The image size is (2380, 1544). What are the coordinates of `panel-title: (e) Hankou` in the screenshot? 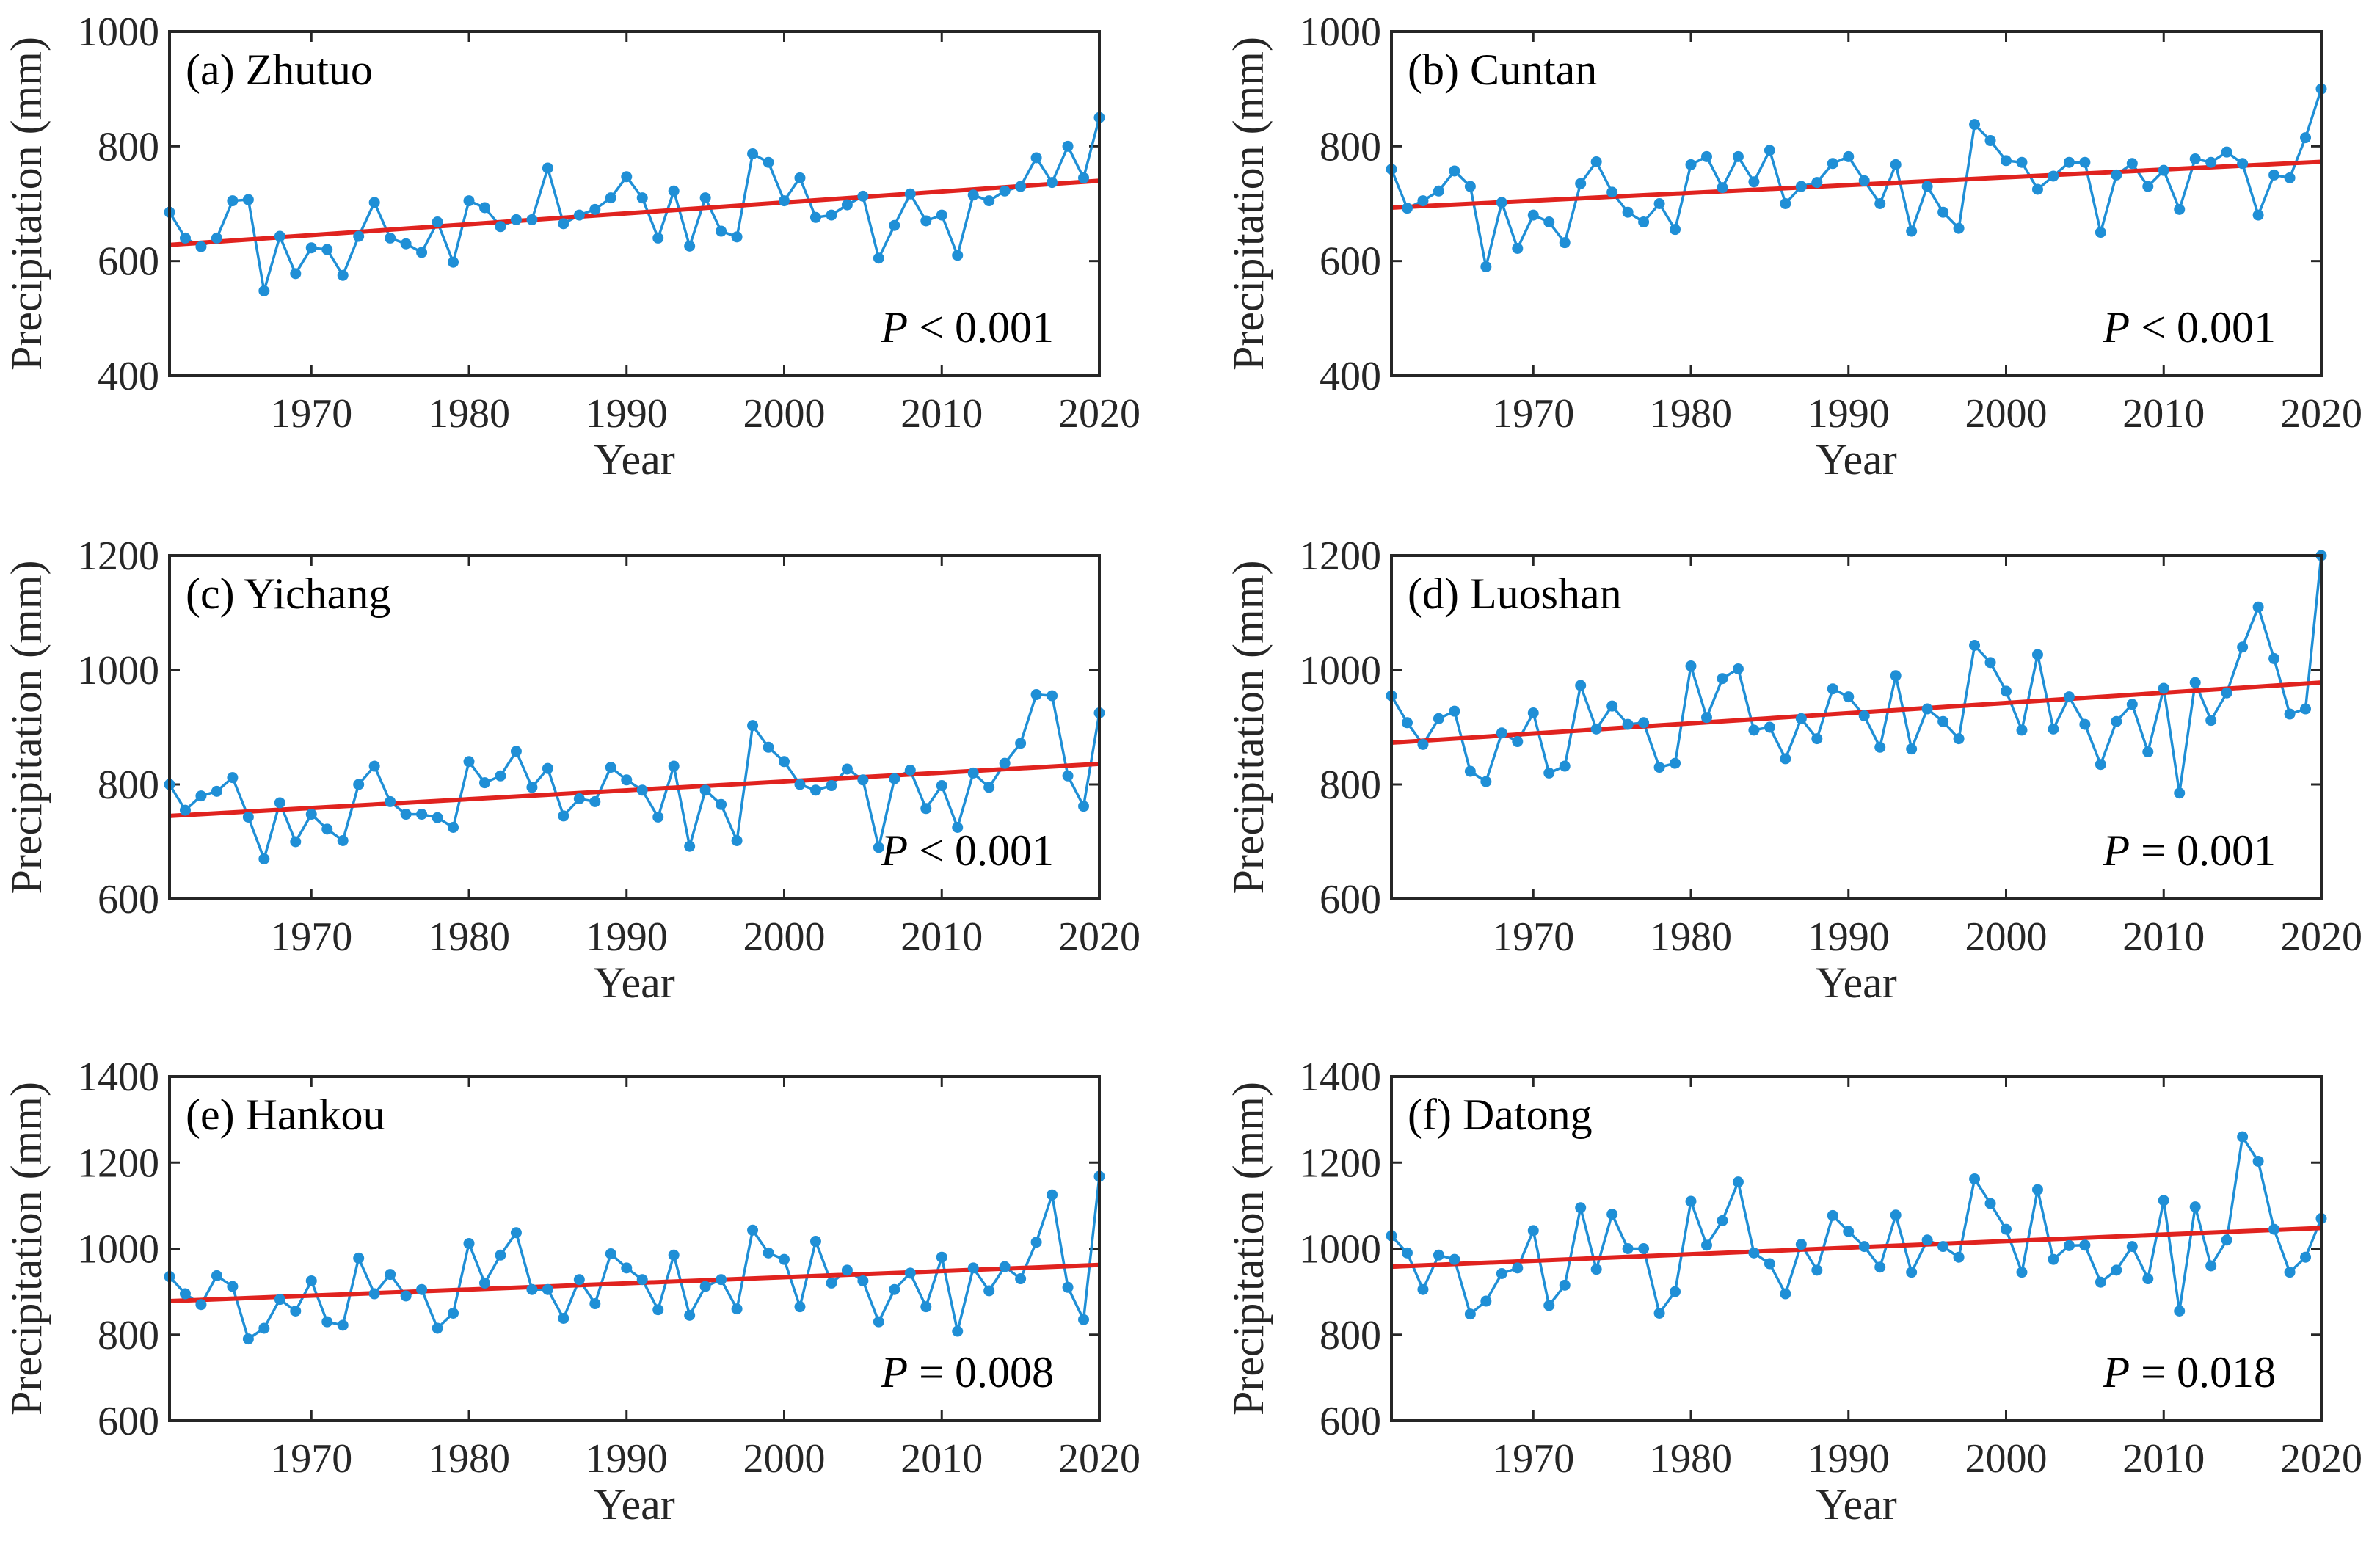 It's located at (285, 1114).